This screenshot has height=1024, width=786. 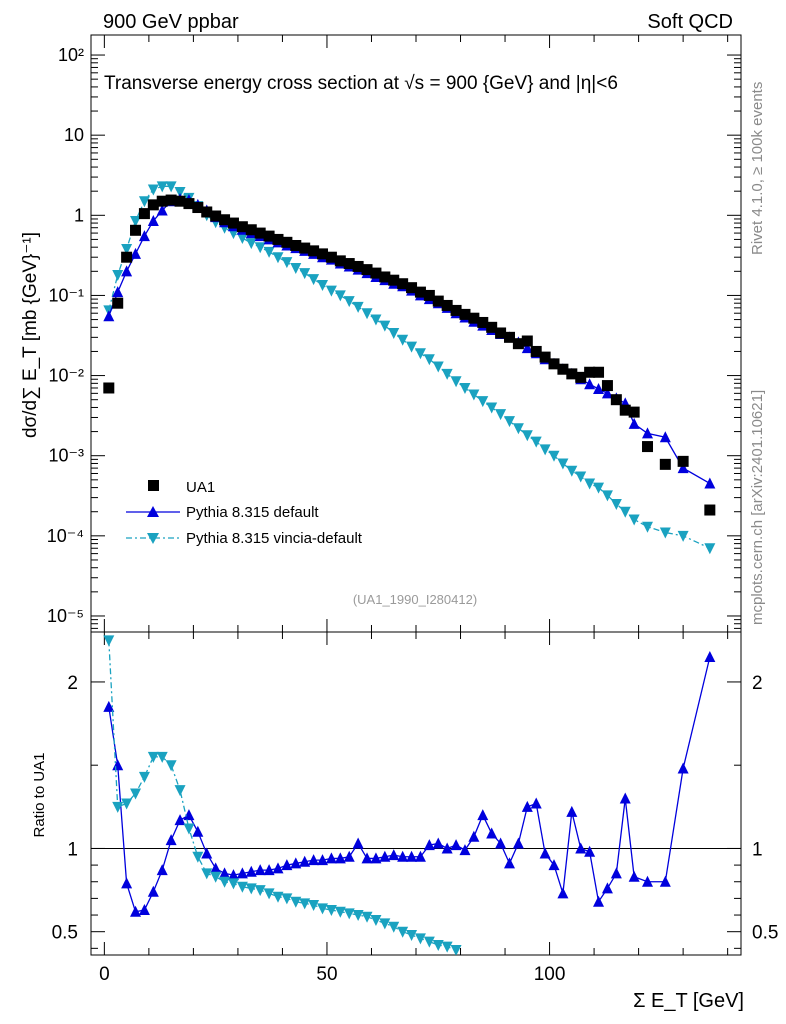 I want to click on ratio-tick-label: 0.5, so click(x=765, y=933).